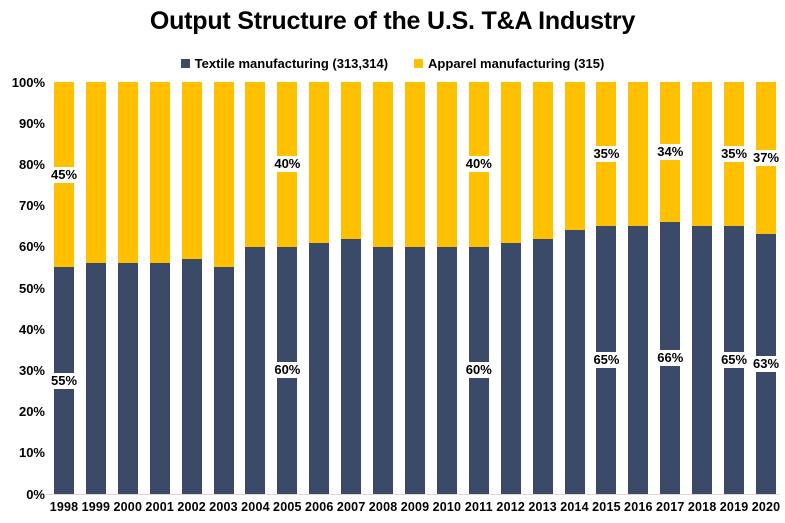 Image resolution: width=785 pixels, height=523 pixels. I want to click on x-tick-label: 2014, so click(574, 507).